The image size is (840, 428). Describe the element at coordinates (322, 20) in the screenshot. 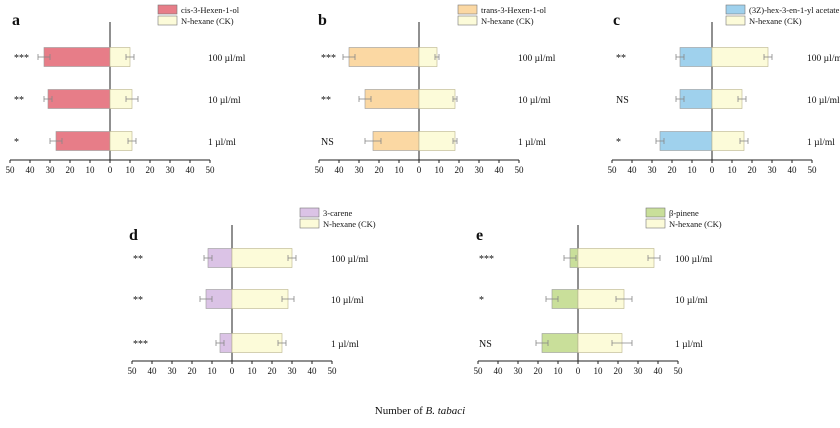

I see `panel-letter-b: b` at that location.